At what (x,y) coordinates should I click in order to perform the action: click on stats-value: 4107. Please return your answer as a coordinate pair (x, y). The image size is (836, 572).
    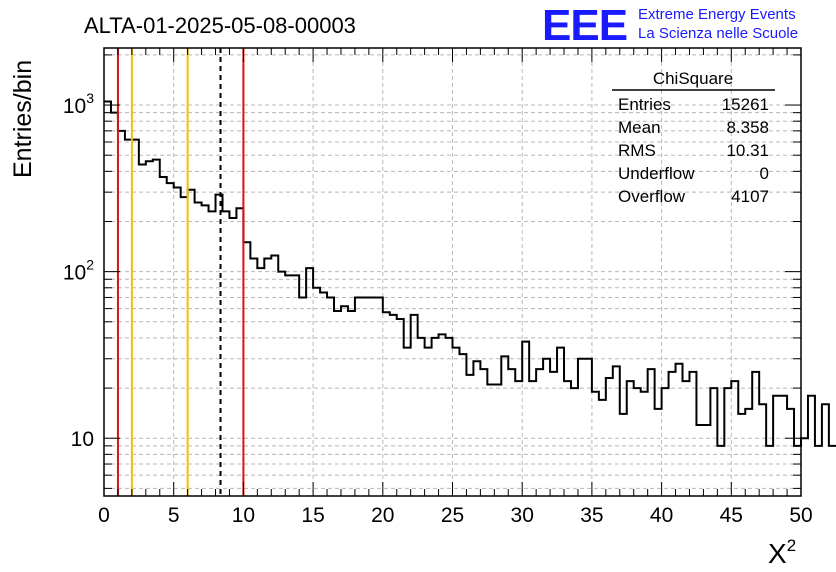
    Looking at the image, I should click on (750, 196).